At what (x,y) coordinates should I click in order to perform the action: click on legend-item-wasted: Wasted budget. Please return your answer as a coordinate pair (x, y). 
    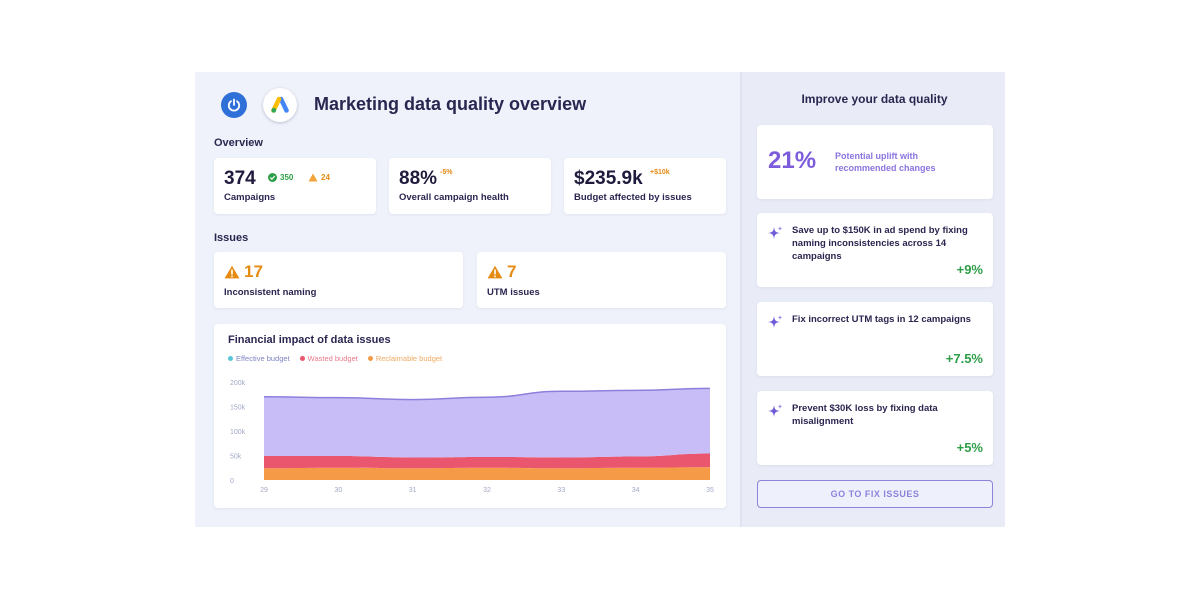
    Looking at the image, I should click on (328, 358).